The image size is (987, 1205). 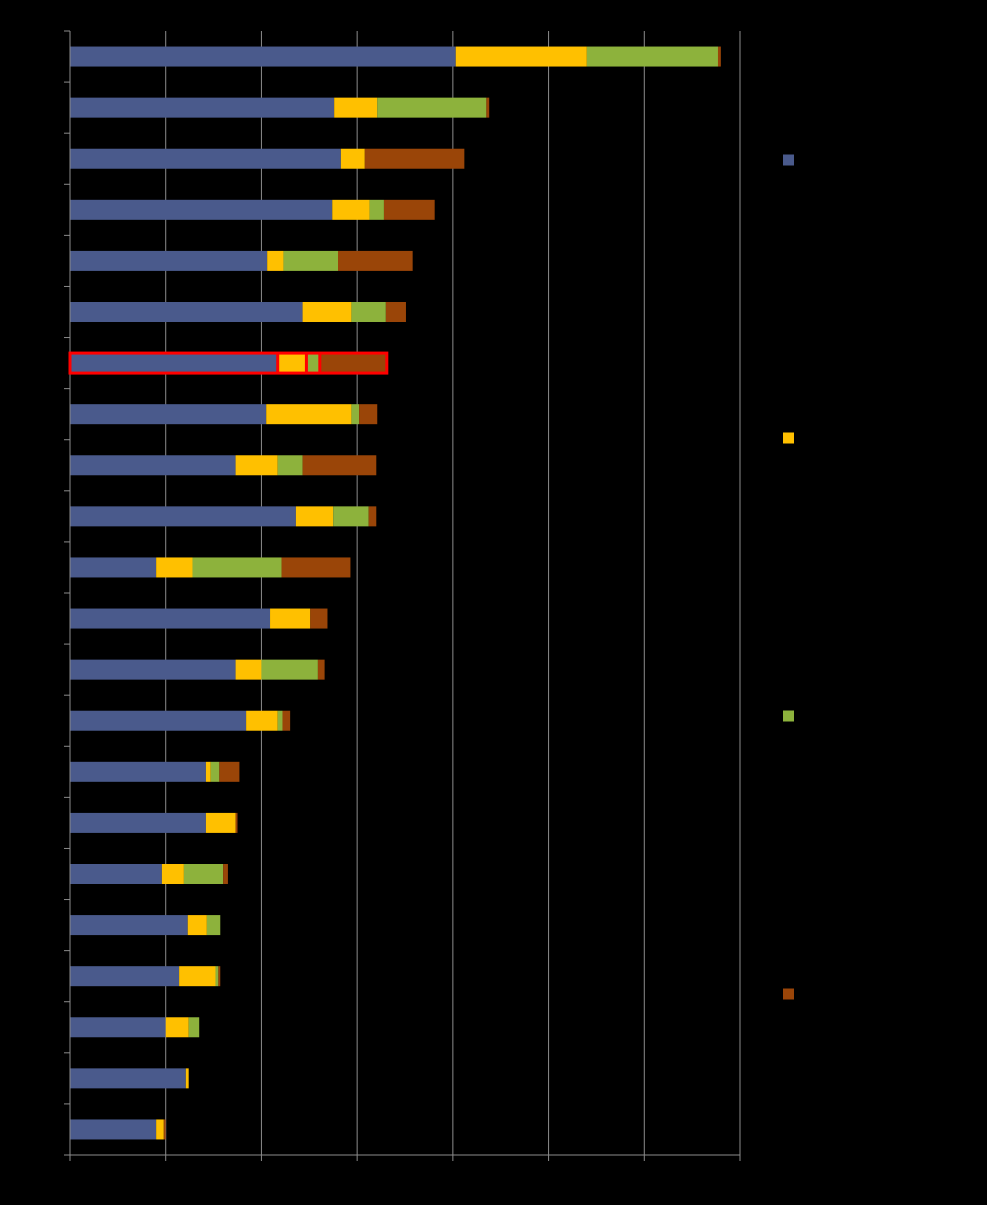 I want to click on highlight-outline, so click(x=228, y=363).